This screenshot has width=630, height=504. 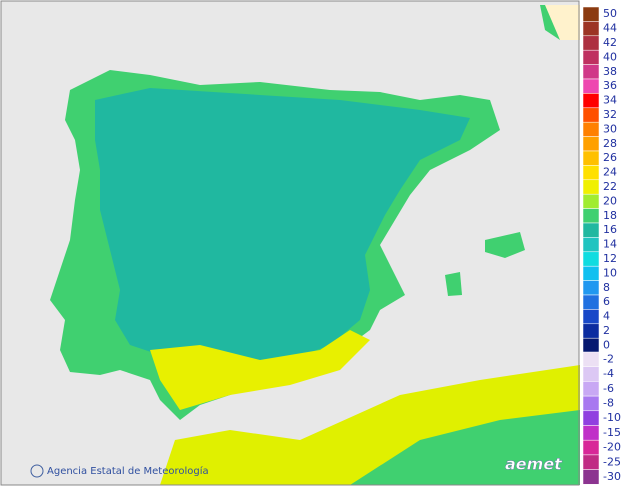 What do you see at coordinates (610, 42) in the screenshot?
I see `legend-label: 42` at bounding box center [610, 42].